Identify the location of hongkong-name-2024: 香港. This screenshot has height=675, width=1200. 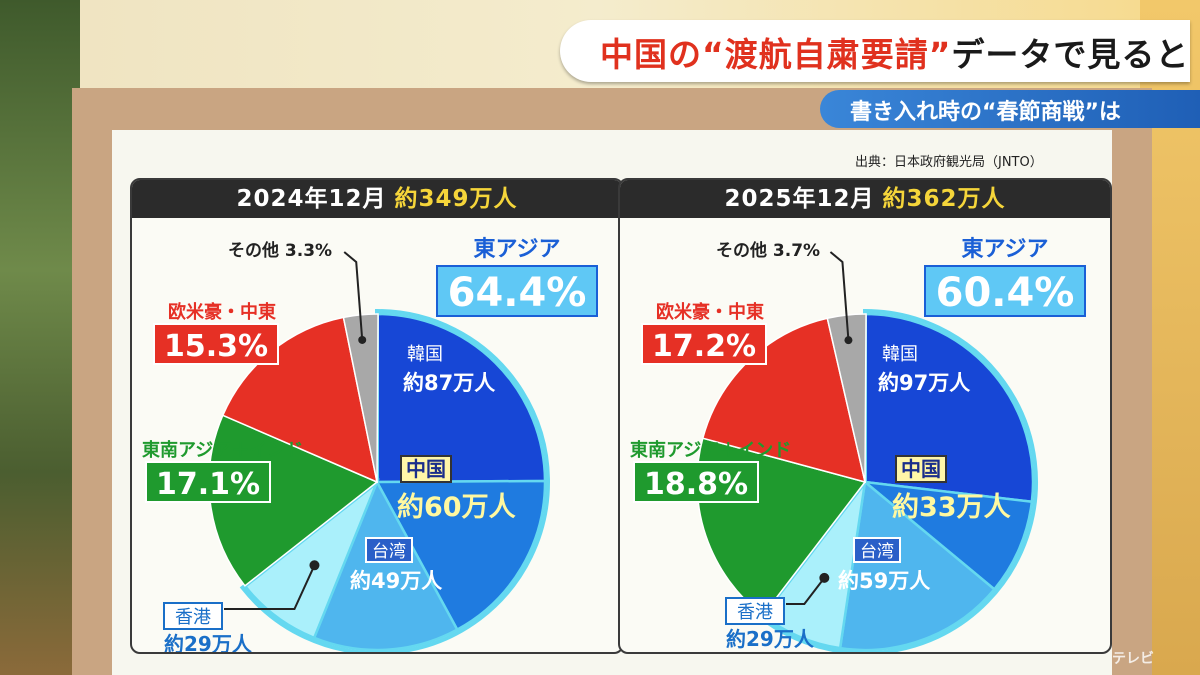
(193, 617).